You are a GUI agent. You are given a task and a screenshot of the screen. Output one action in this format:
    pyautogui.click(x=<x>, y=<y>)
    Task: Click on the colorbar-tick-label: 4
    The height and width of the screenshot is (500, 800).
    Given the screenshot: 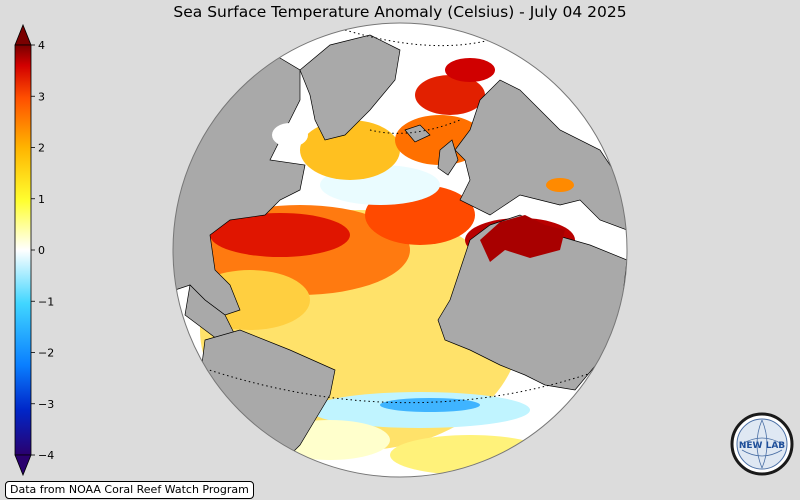 What is the action you would take?
    pyautogui.click(x=41, y=45)
    